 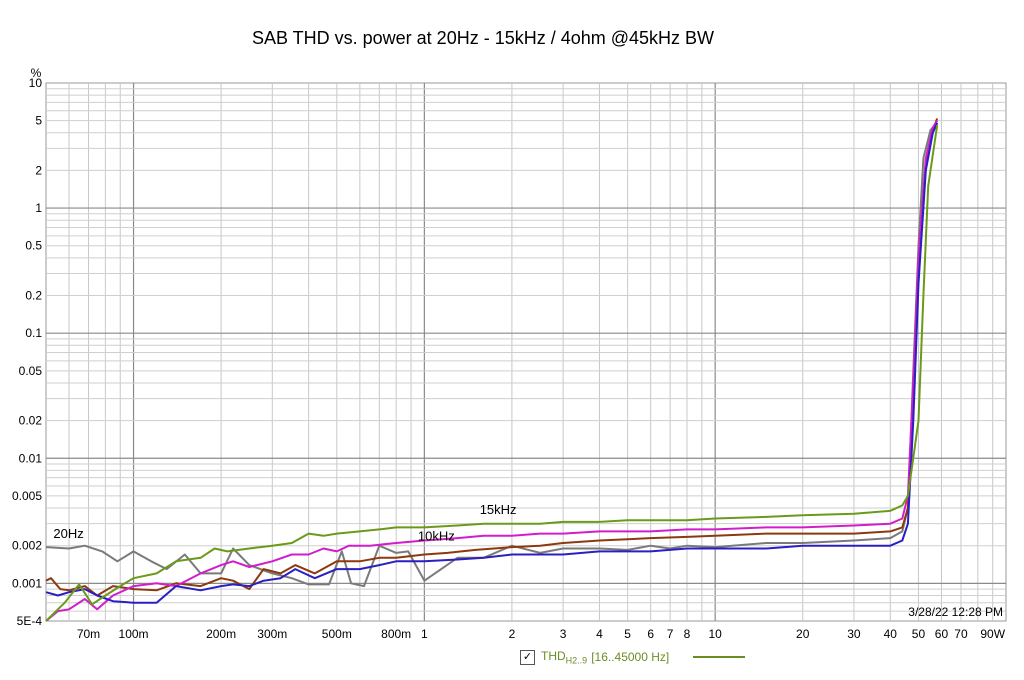 I want to click on x-tick-label: 10, so click(x=716, y=634).